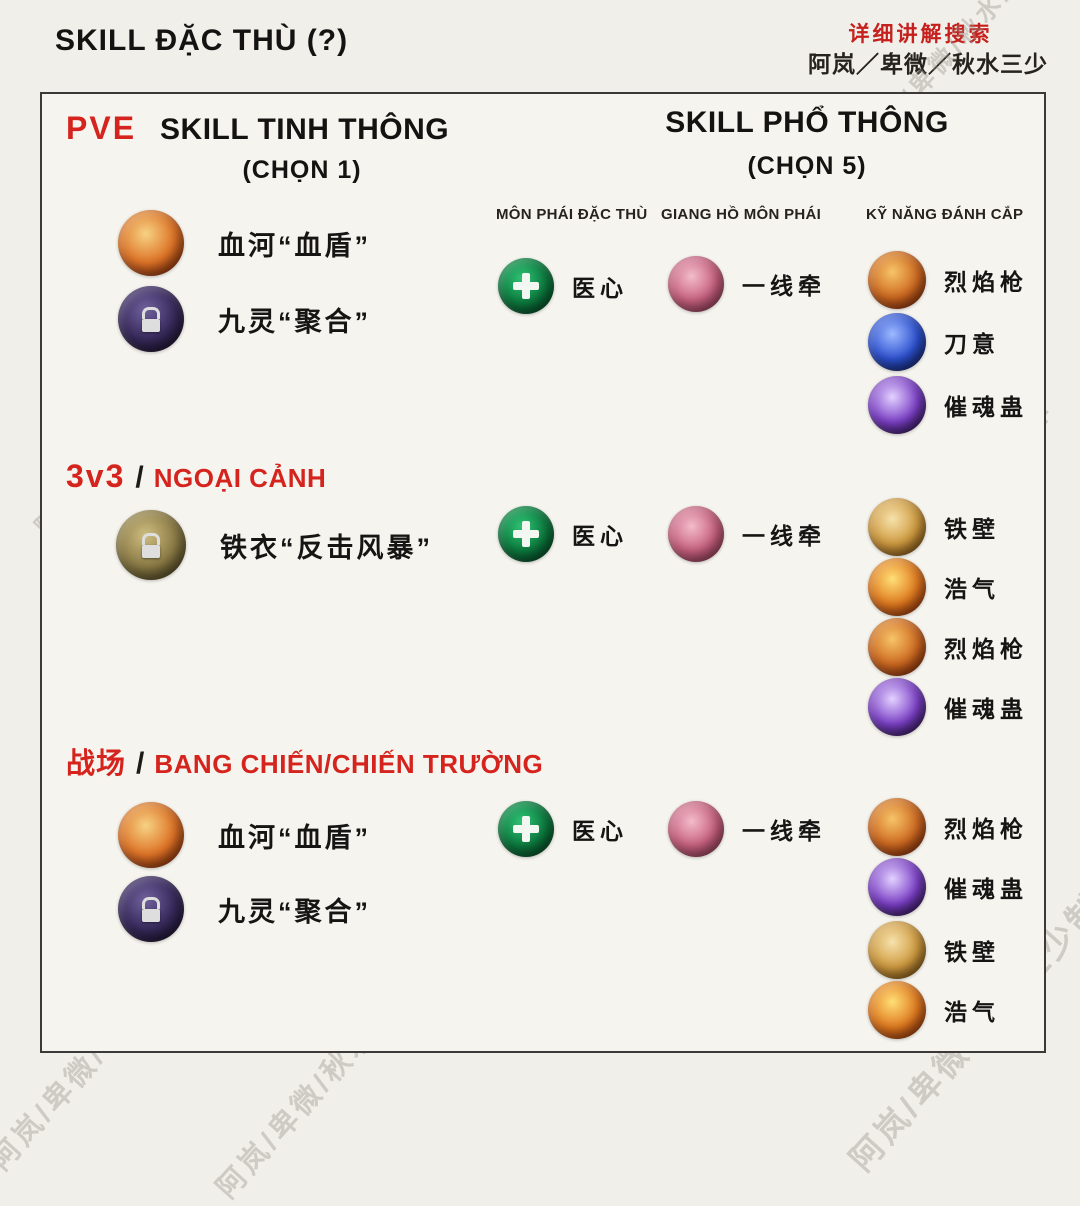 This screenshot has height=1206, width=1080. What do you see at coordinates (302, 170) in the screenshot?
I see `pve-choose-count: (CHỌN 1)` at bounding box center [302, 170].